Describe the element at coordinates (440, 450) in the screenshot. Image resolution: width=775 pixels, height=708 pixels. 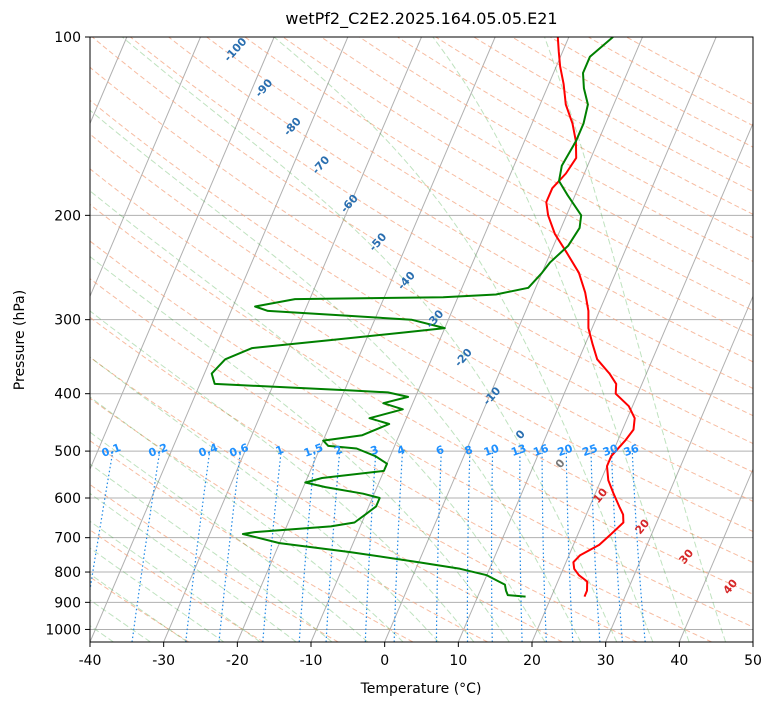
I see `mixing-ratio-label: 6` at that location.